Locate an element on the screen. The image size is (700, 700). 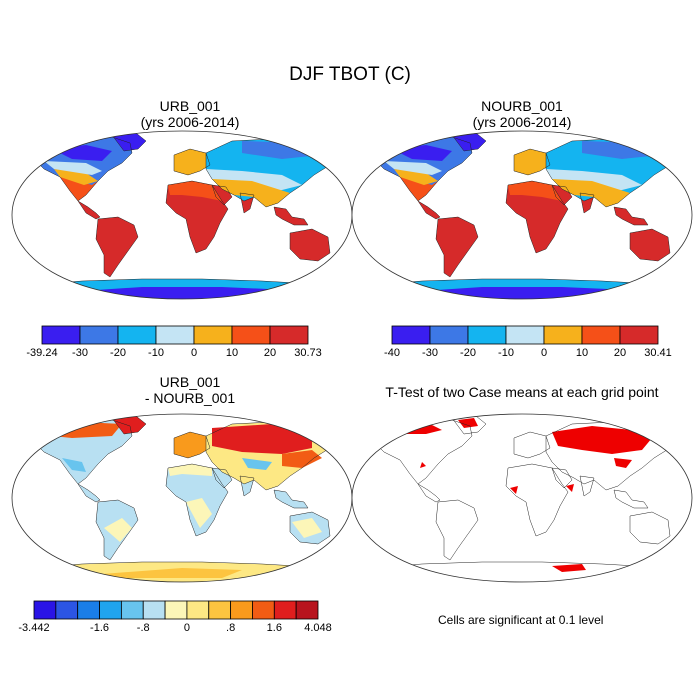
colorbar-tick-label: -39.24 is located at coordinates (42, 353).